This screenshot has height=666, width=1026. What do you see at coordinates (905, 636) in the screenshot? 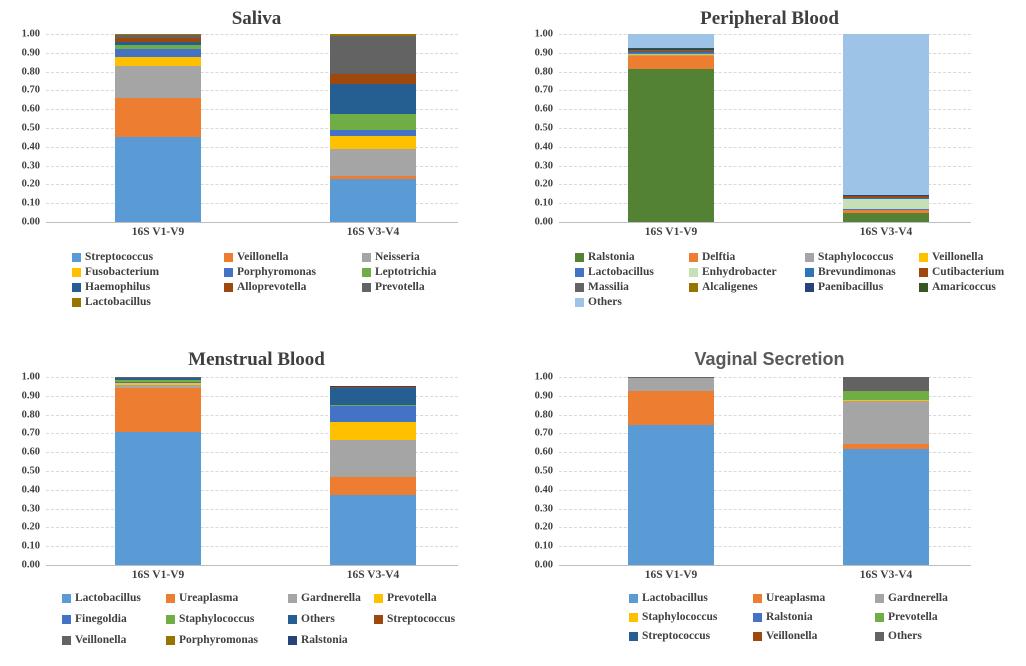
I see `legend-label: Others` at bounding box center [905, 636].